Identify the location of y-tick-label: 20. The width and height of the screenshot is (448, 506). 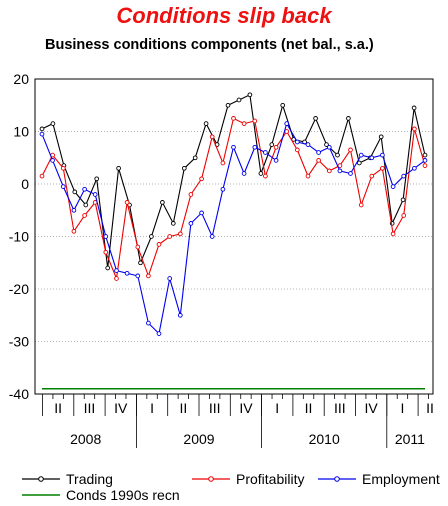
(21, 79).